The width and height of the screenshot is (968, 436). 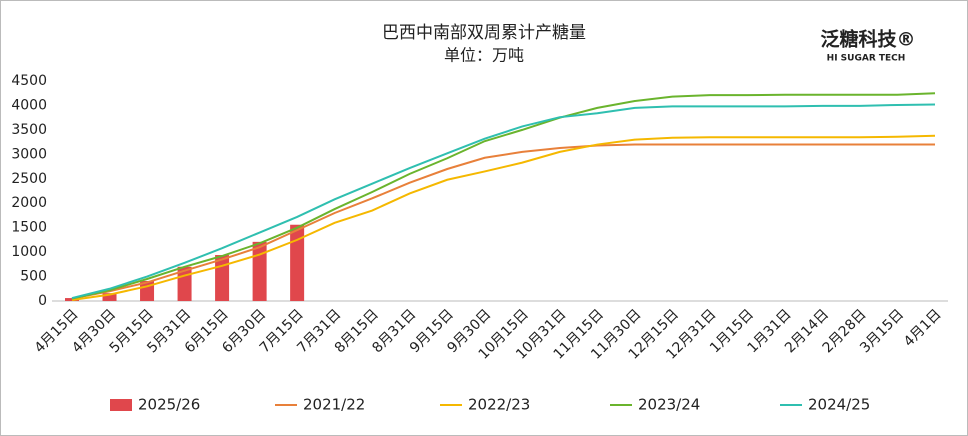 What do you see at coordinates (42, 301) in the screenshot?
I see `y-tick-label: 0` at bounding box center [42, 301].